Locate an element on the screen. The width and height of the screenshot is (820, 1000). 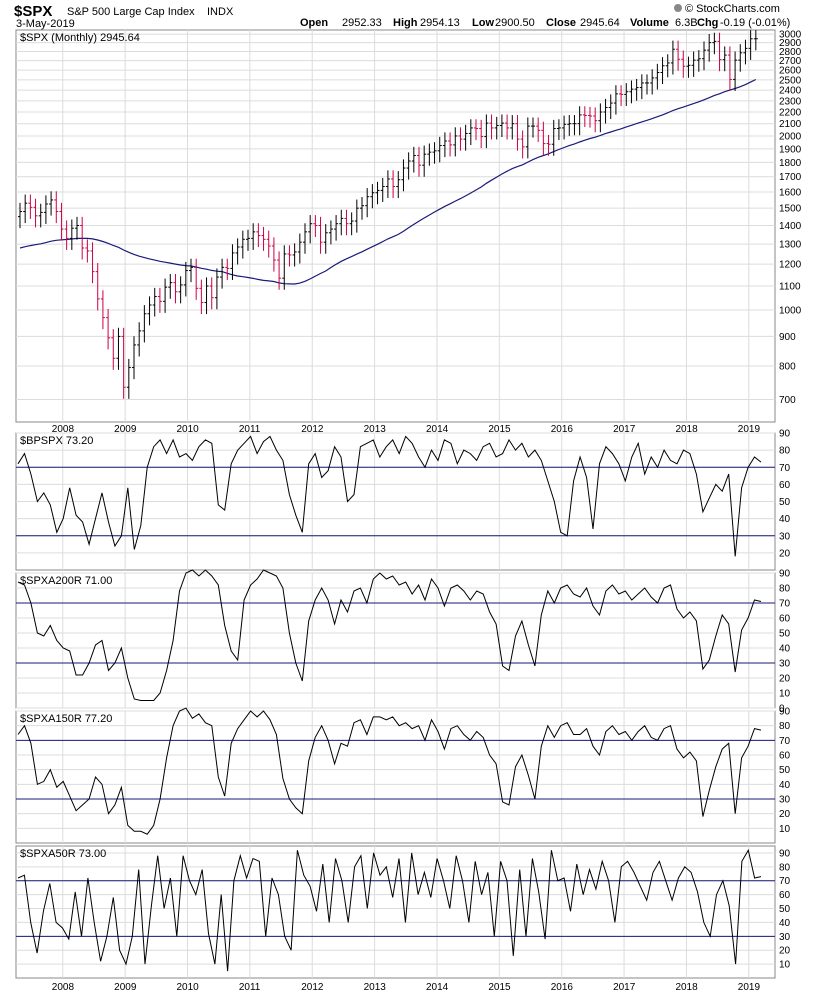
open-value: 2952.33 is located at coordinates (362, 23).